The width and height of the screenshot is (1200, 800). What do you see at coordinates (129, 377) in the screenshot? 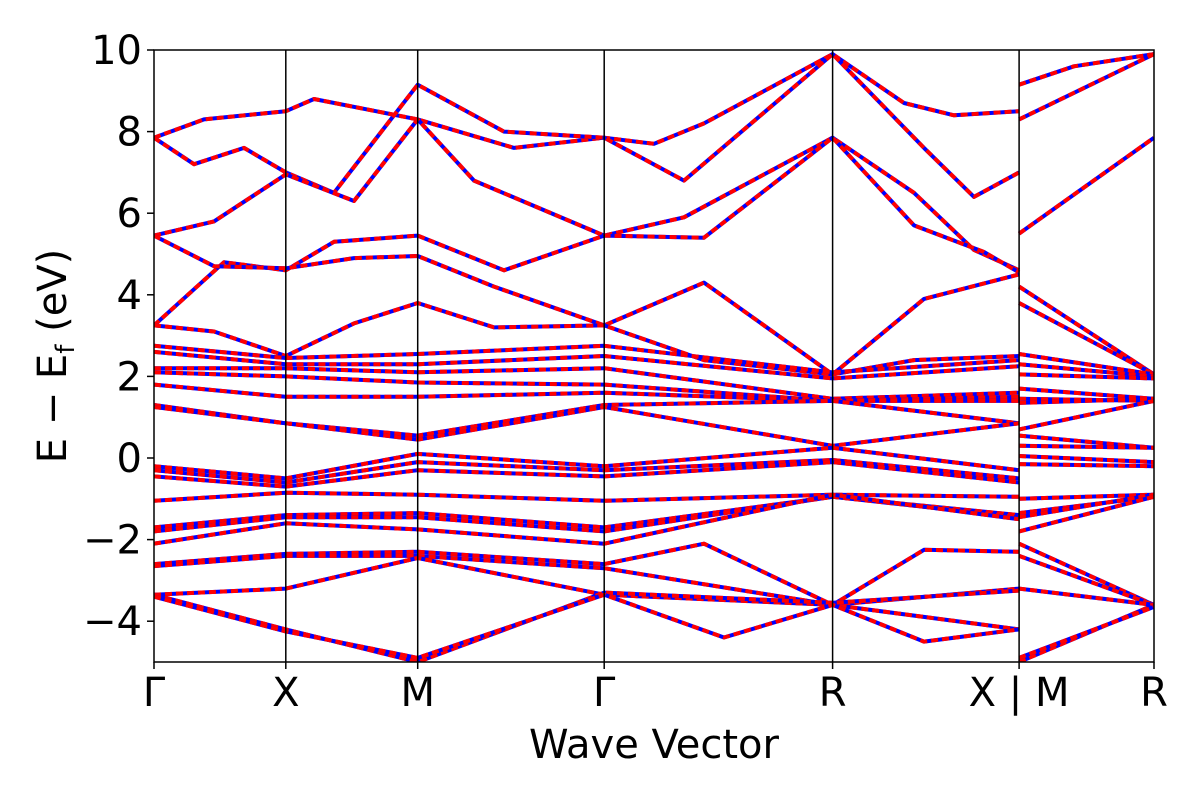
I see `y-tick-label: 2` at bounding box center [129, 377].